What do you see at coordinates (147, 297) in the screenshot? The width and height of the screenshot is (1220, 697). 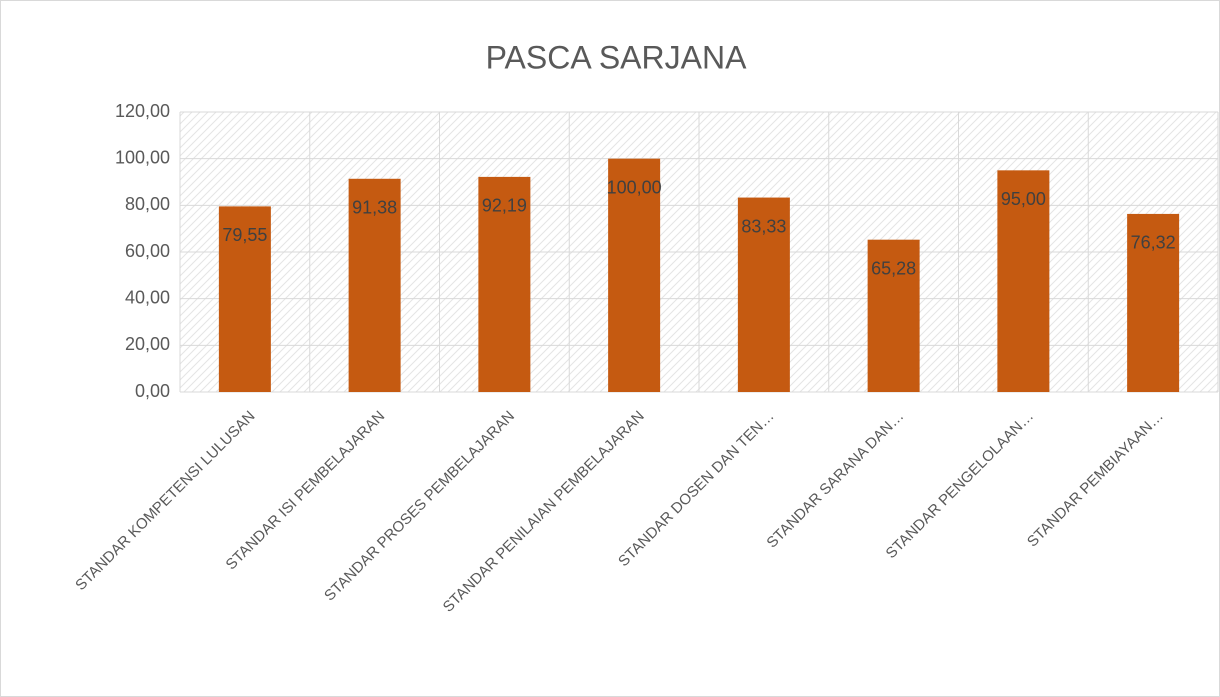 I see `y-tick-label: 40,00` at bounding box center [147, 297].